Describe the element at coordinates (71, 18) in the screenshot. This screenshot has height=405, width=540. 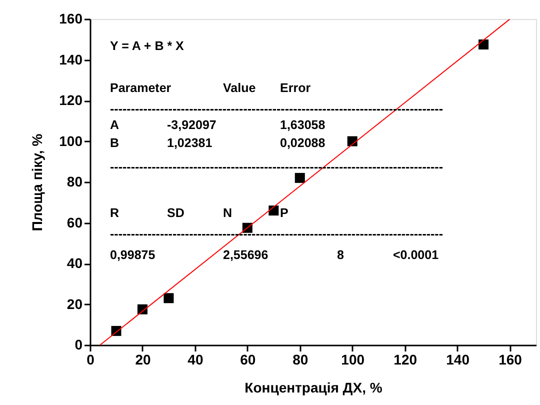
I see `y-tick-label: 160` at that location.